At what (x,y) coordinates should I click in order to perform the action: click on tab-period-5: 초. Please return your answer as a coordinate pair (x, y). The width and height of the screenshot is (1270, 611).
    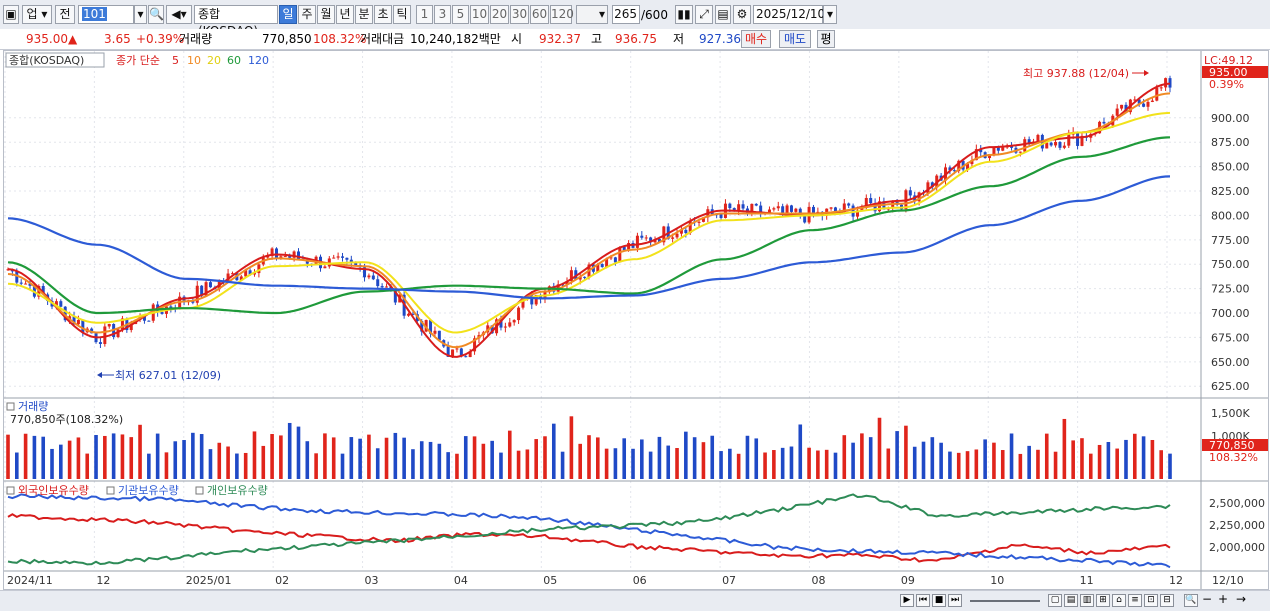
    Looking at the image, I should click on (383, 14).